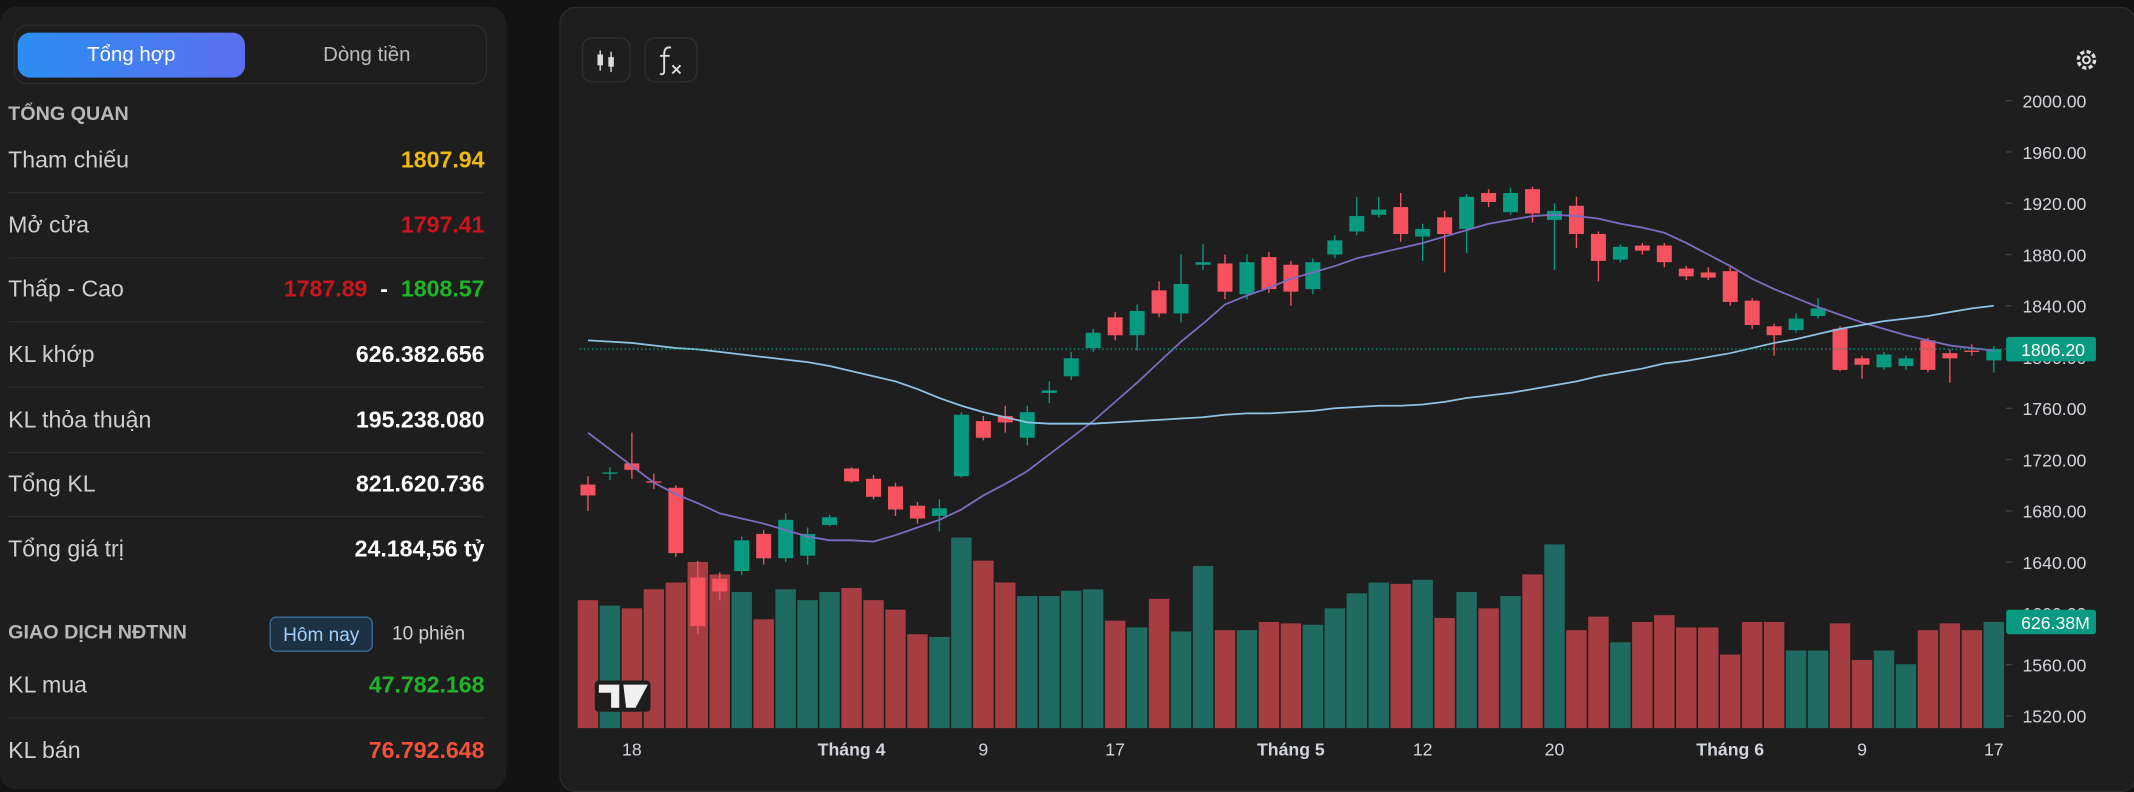  I want to click on value: 1797.41, so click(442, 225).